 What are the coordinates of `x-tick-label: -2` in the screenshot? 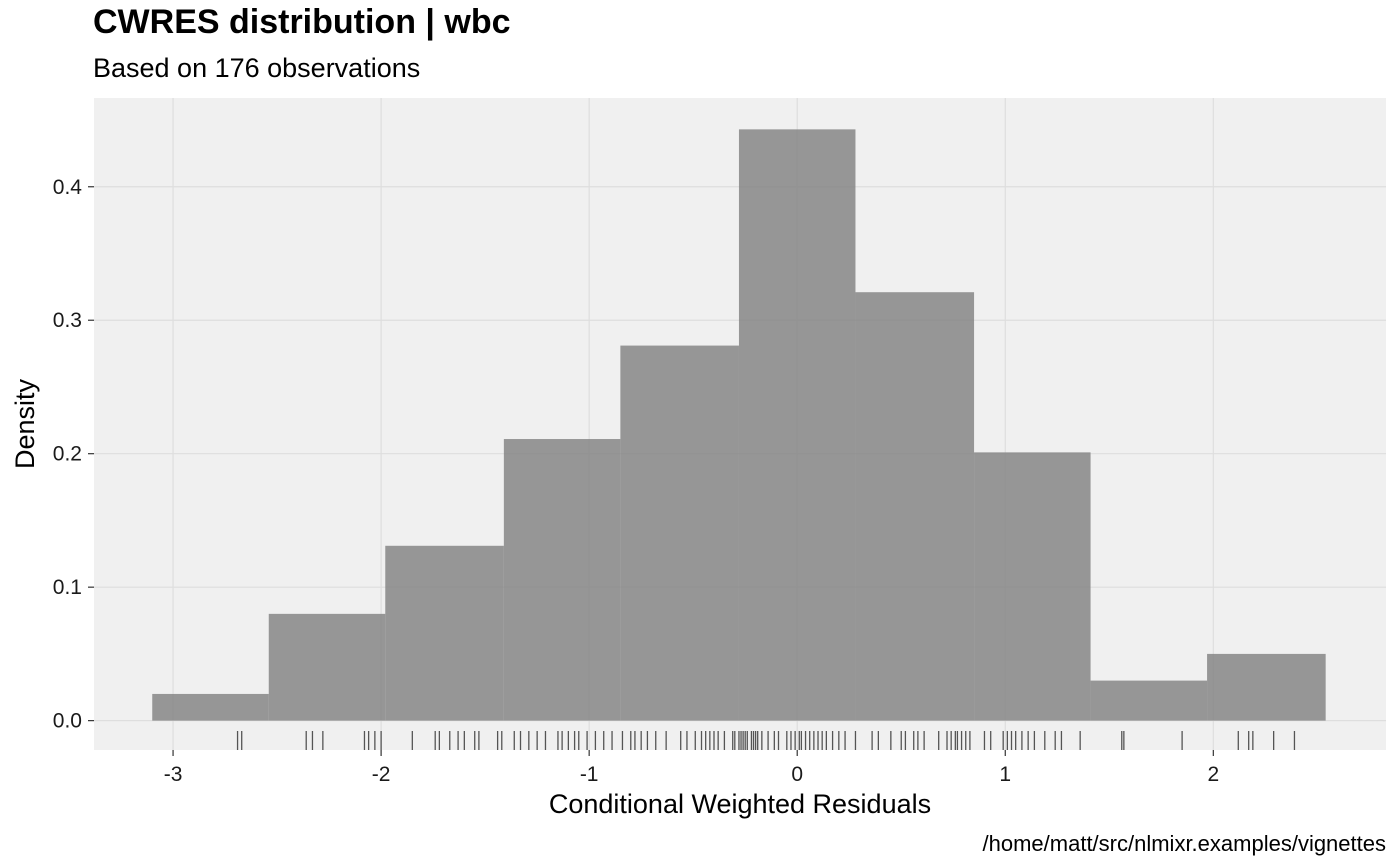 It's located at (381, 774).